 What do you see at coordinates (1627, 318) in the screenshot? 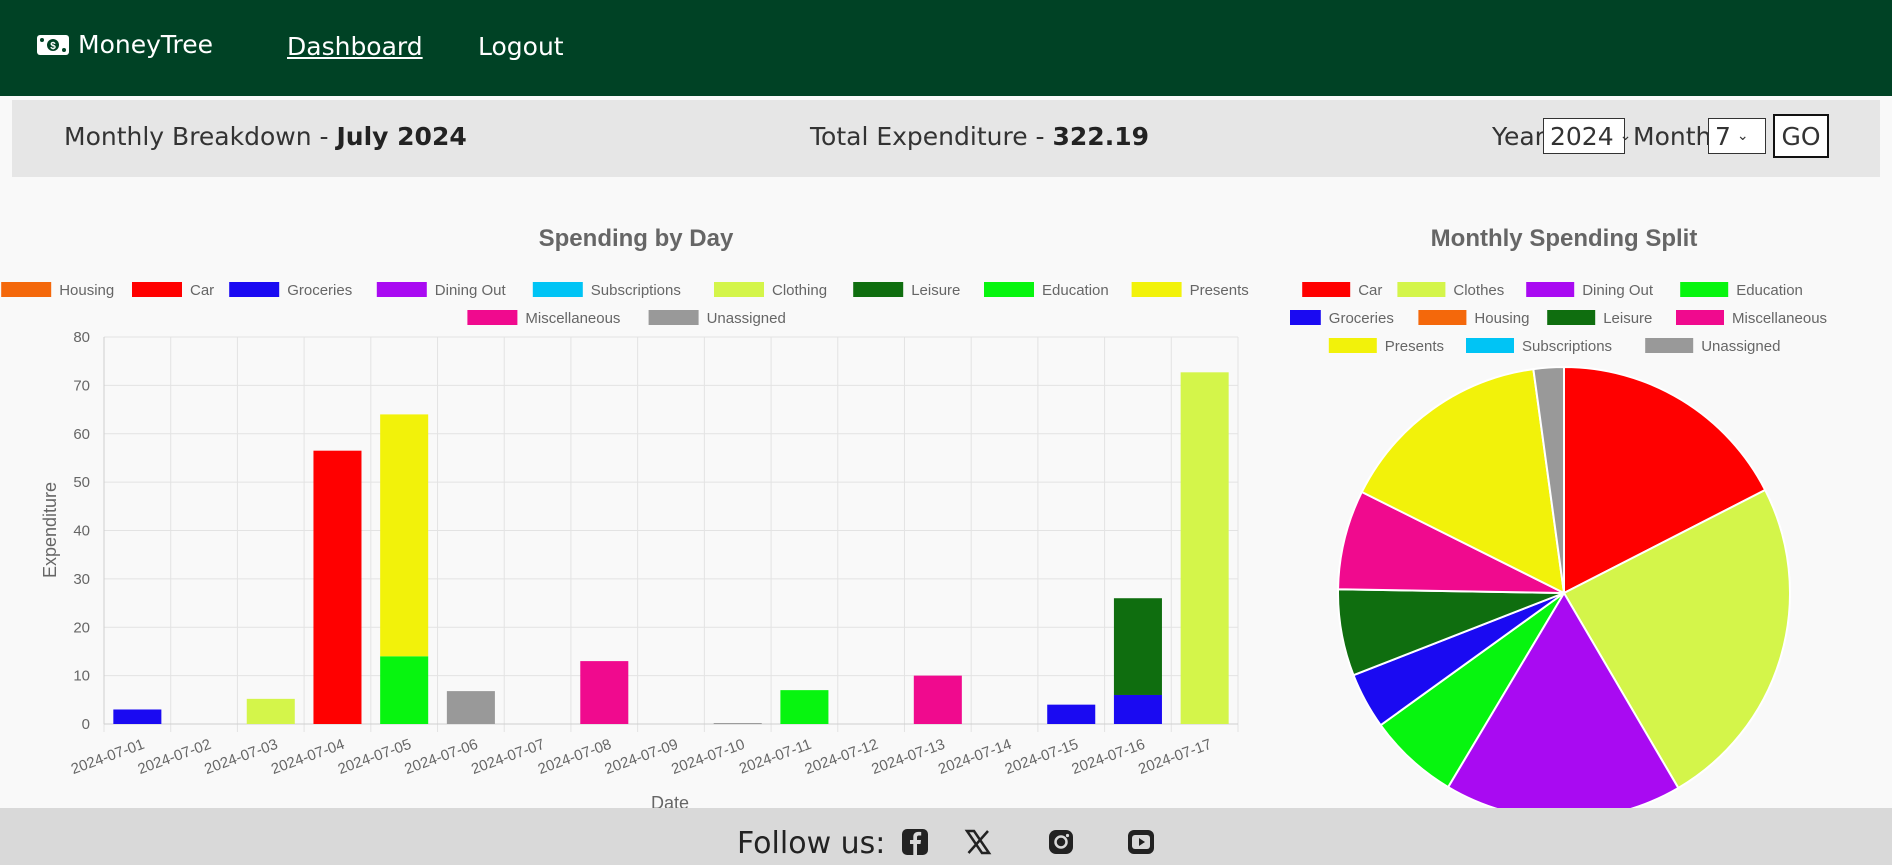
I see `legend-label: Leisure` at bounding box center [1627, 318].